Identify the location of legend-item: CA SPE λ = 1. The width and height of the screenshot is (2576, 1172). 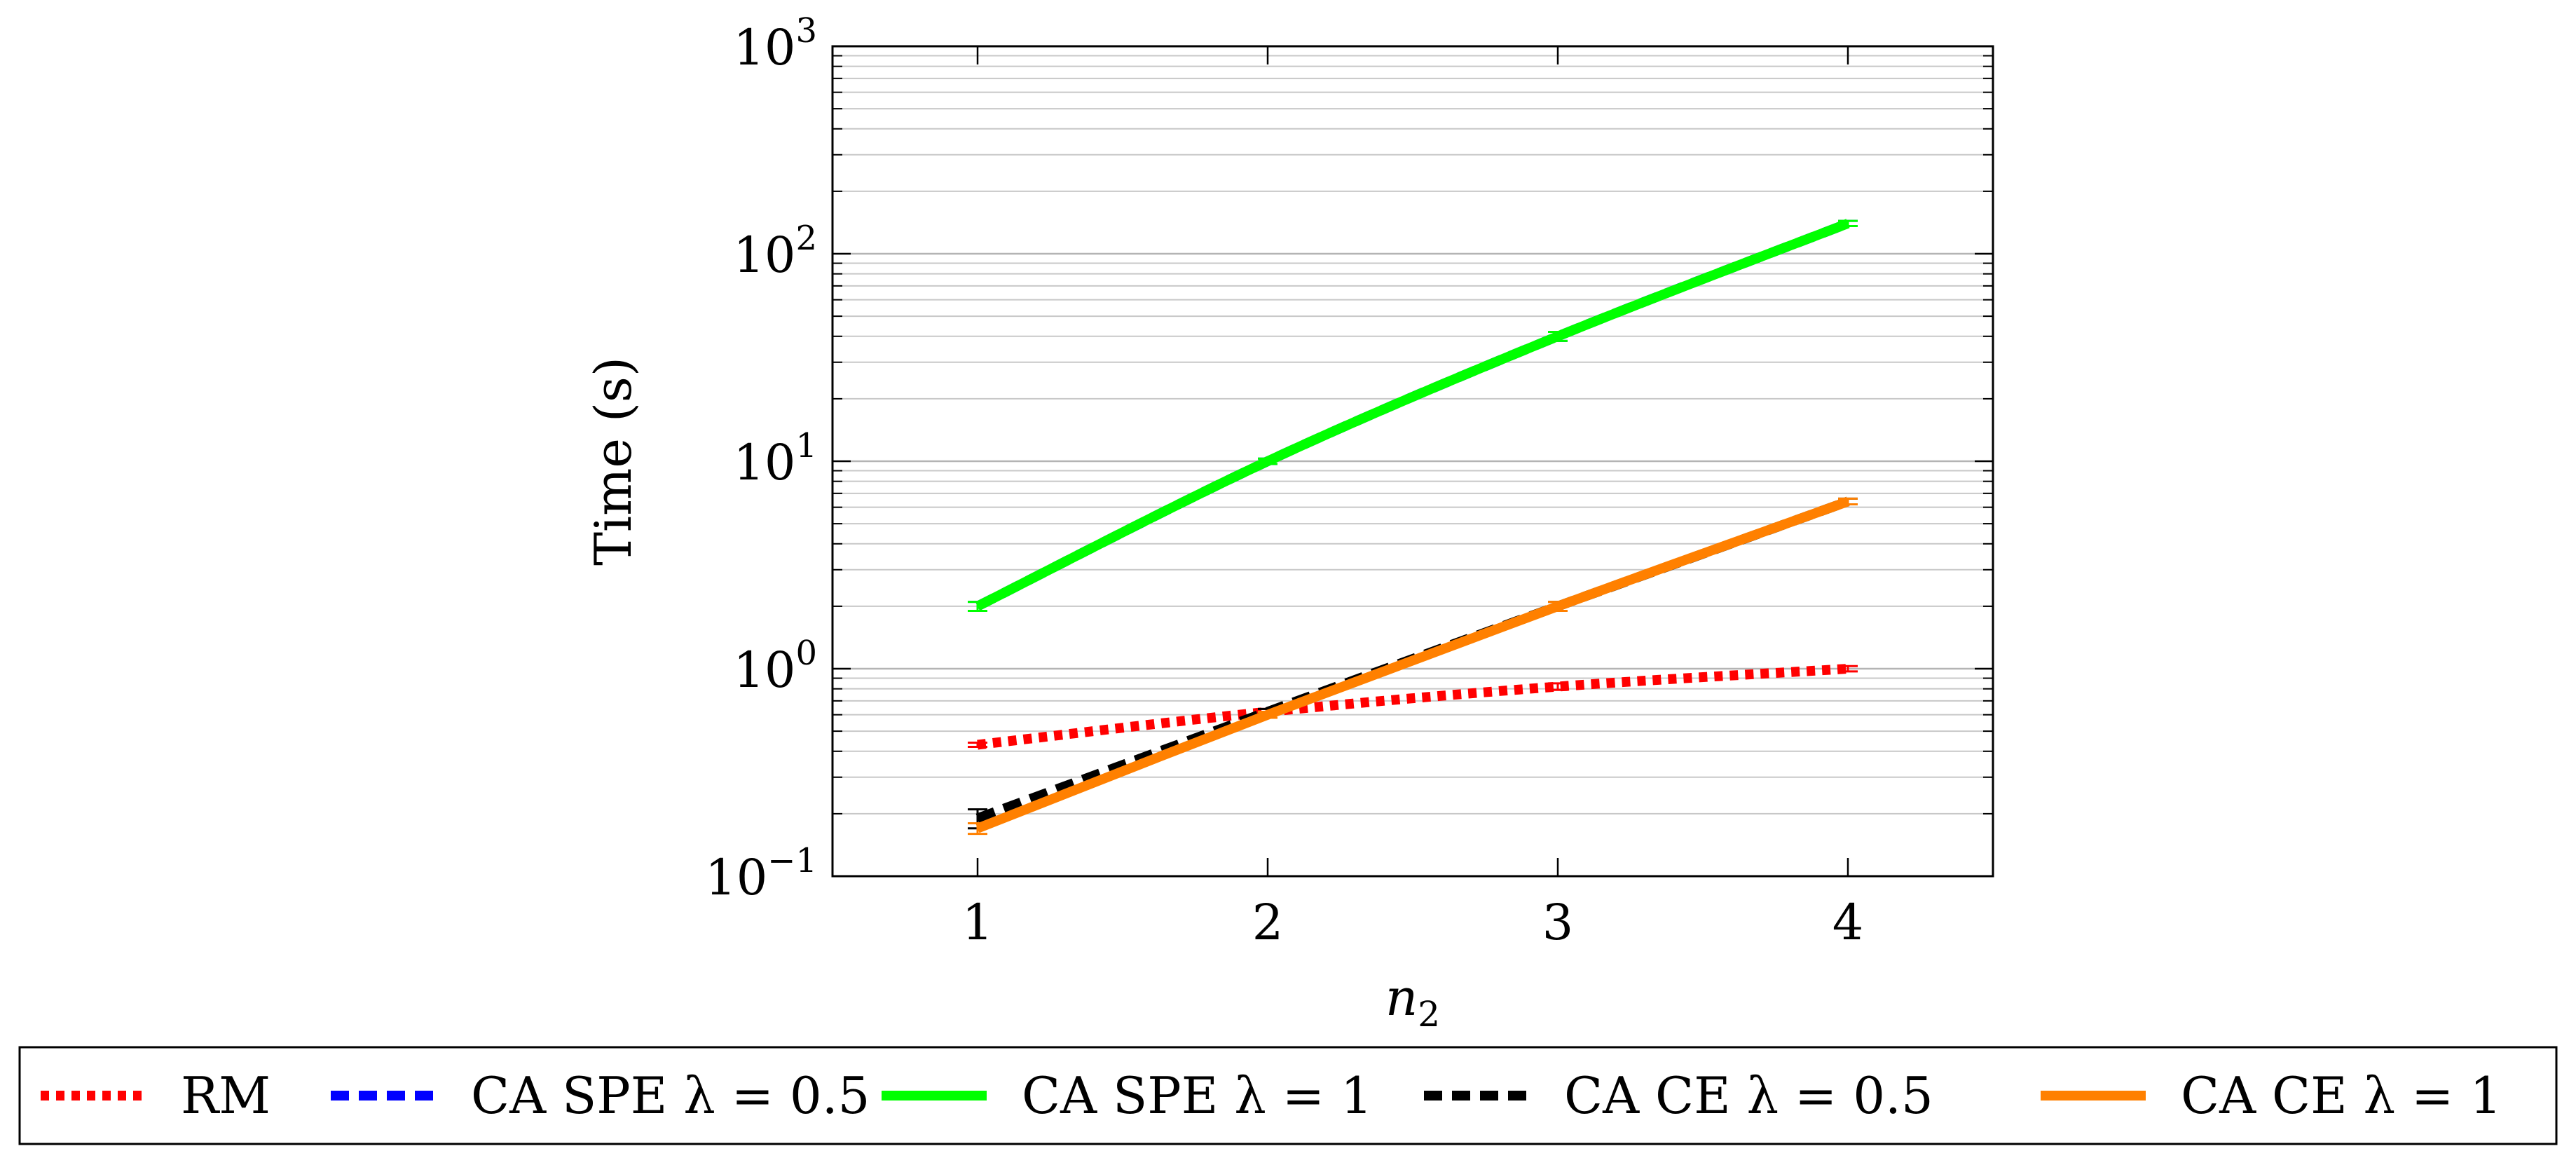
(1128, 1095).